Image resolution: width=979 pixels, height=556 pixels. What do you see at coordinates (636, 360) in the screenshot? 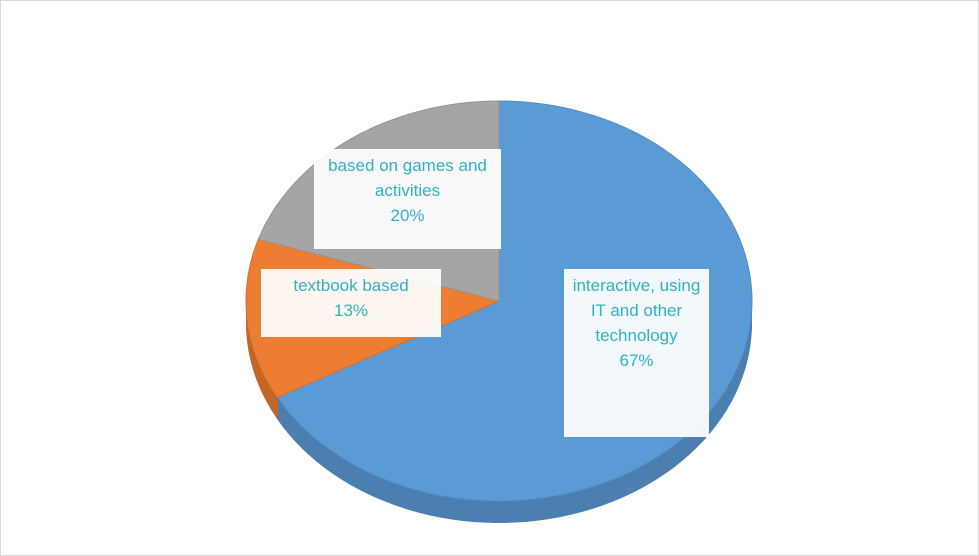
I see `label-value: 67%` at bounding box center [636, 360].